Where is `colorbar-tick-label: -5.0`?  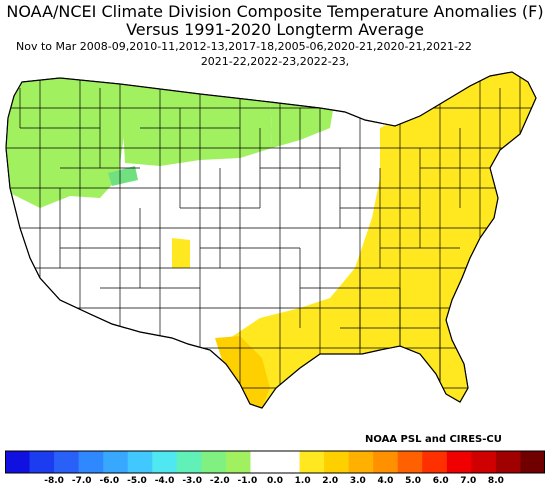
colorbar-tick-label: -5.0 is located at coordinates (137, 481).